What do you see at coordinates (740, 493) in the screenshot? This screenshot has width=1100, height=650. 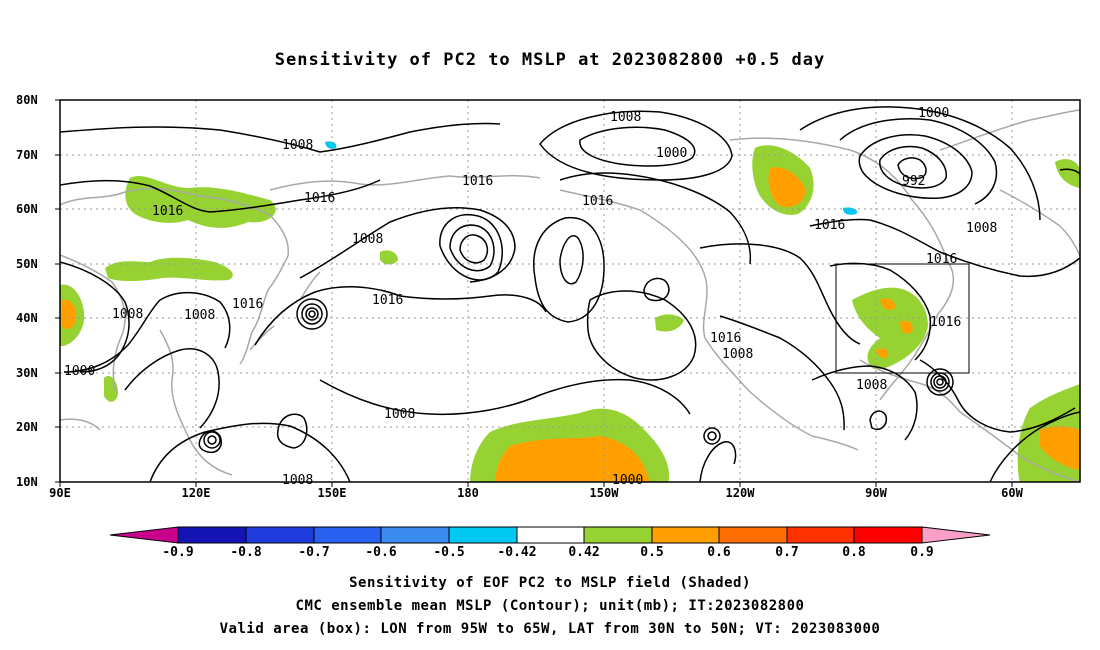 I see `lon-label: 120W` at bounding box center [740, 493].